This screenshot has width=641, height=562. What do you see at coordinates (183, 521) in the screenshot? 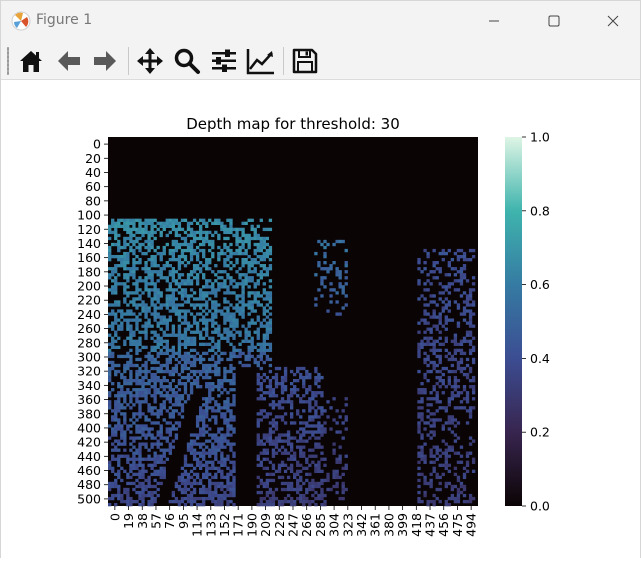
I see `x-tick-label: 95` at bounding box center [183, 521].